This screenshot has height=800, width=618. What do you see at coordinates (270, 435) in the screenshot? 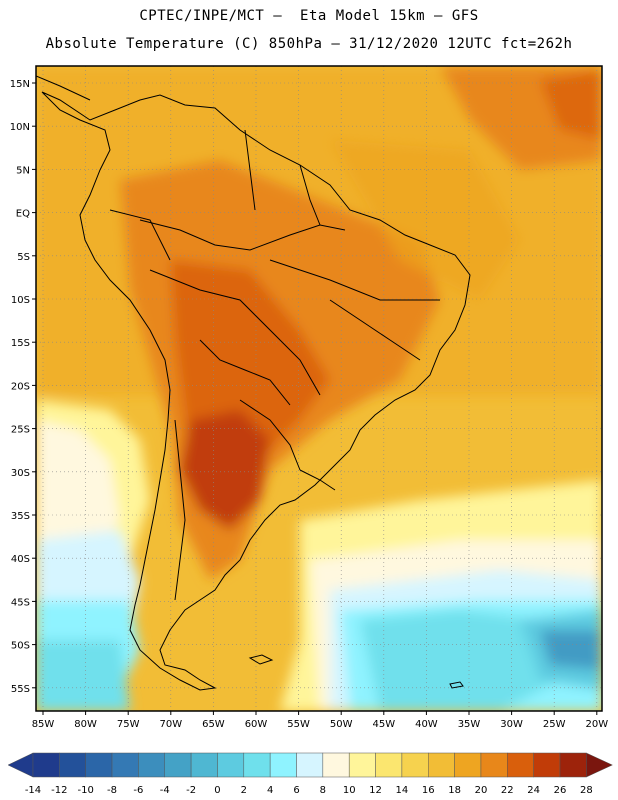
I see `border-paraguay` at bounding box center [270, 435].